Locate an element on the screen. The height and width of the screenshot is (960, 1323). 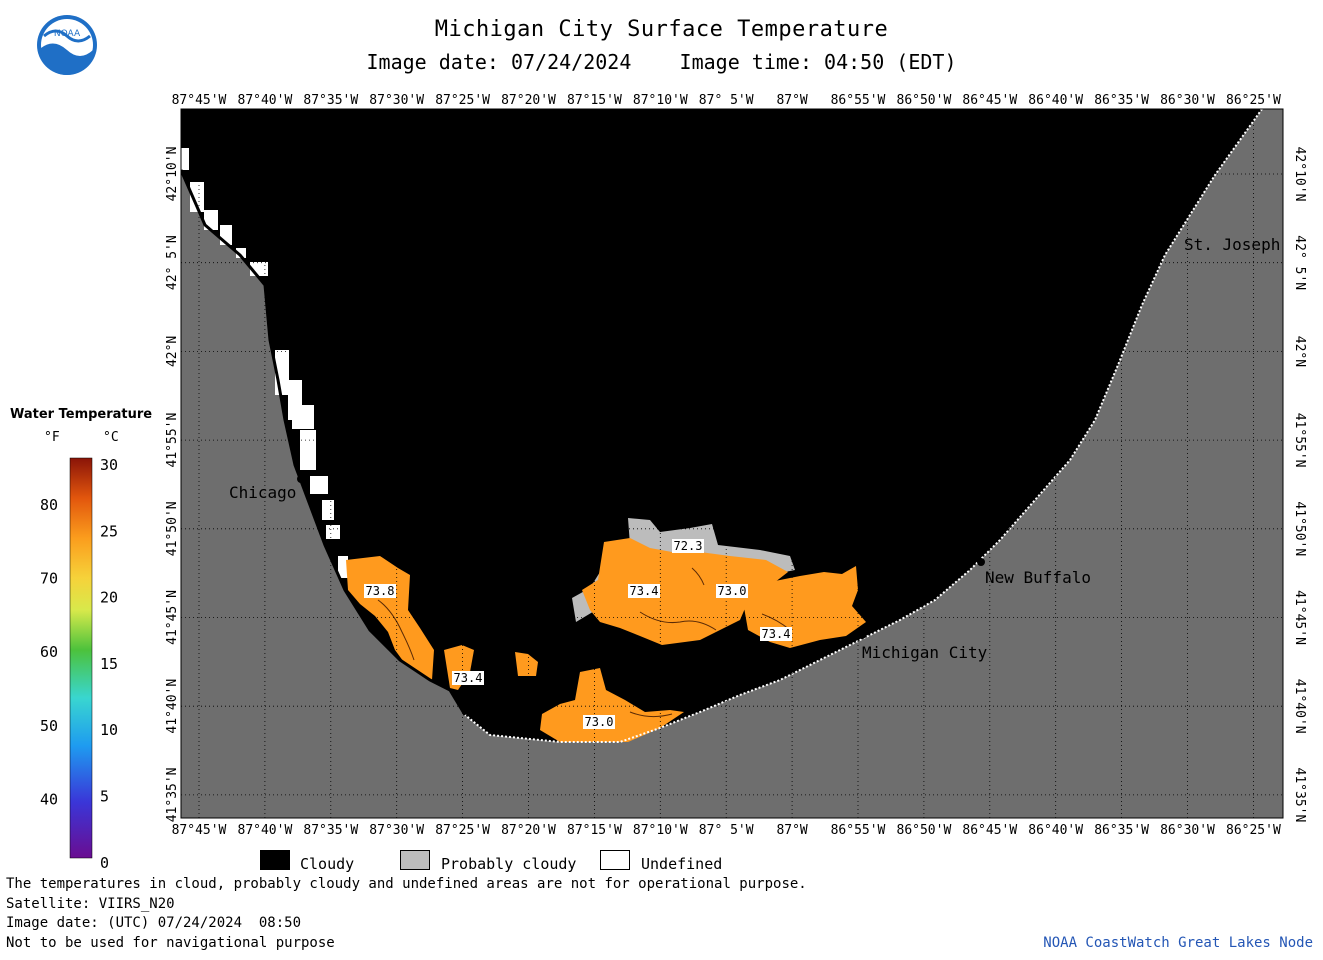
f-tick: 50 is located at coordinates (49, 726).